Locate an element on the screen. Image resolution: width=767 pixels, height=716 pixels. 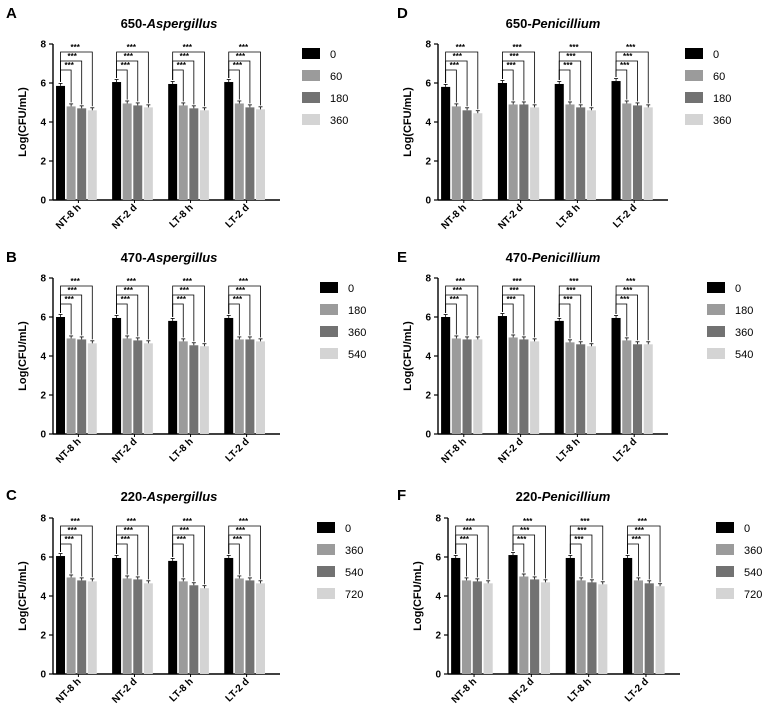
legend-label: 0 is located at coordinates (747, 529).